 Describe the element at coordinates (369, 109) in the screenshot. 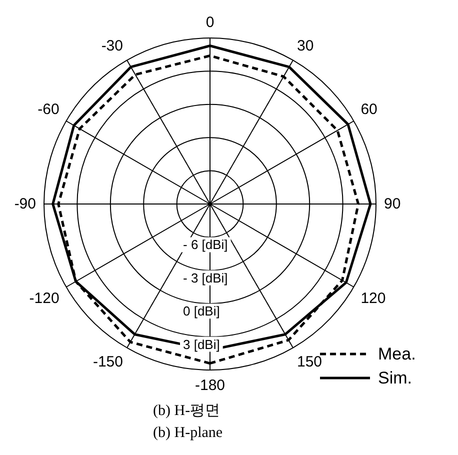

I see `spoke-label: 60` at that location.